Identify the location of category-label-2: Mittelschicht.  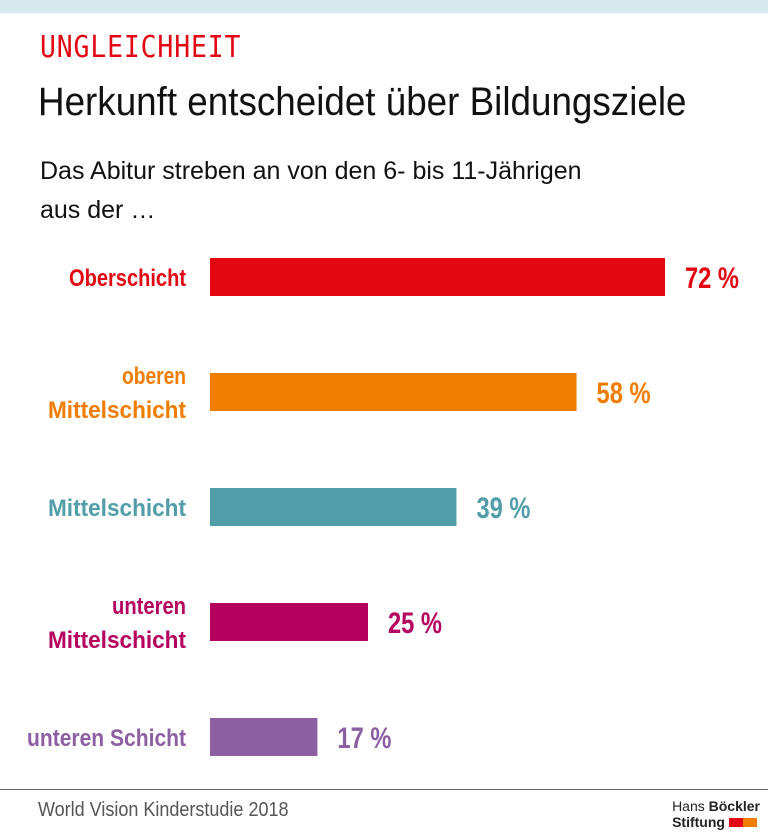
(117, 508).